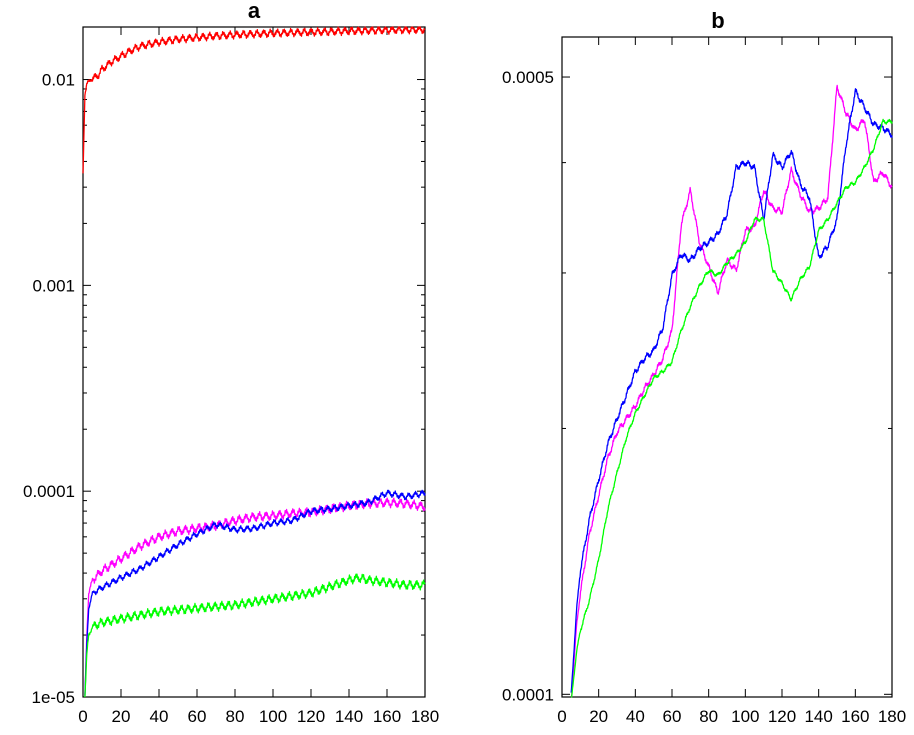 The height and width of the screenshot is (735, 914). I want to click on x-tick-label-b: 120, so click(782, 716).